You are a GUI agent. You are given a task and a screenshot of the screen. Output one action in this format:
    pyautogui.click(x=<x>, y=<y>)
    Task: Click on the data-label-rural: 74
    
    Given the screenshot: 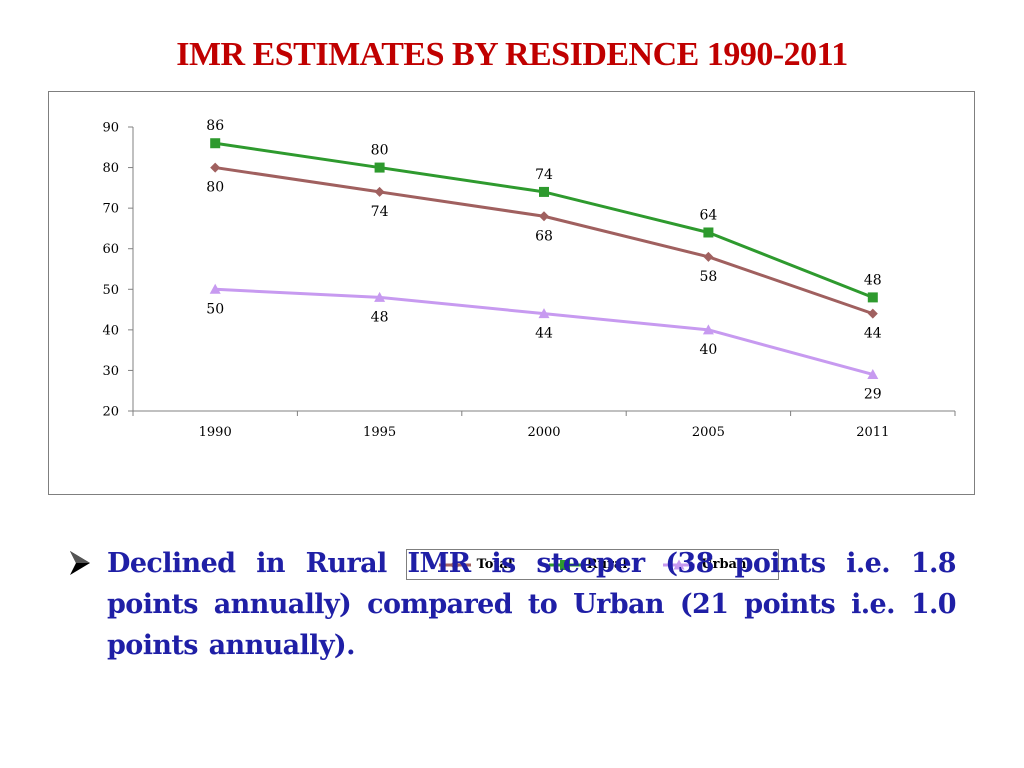 What is the action you would take?
    pyautogui.click(x=544, y=175)
    